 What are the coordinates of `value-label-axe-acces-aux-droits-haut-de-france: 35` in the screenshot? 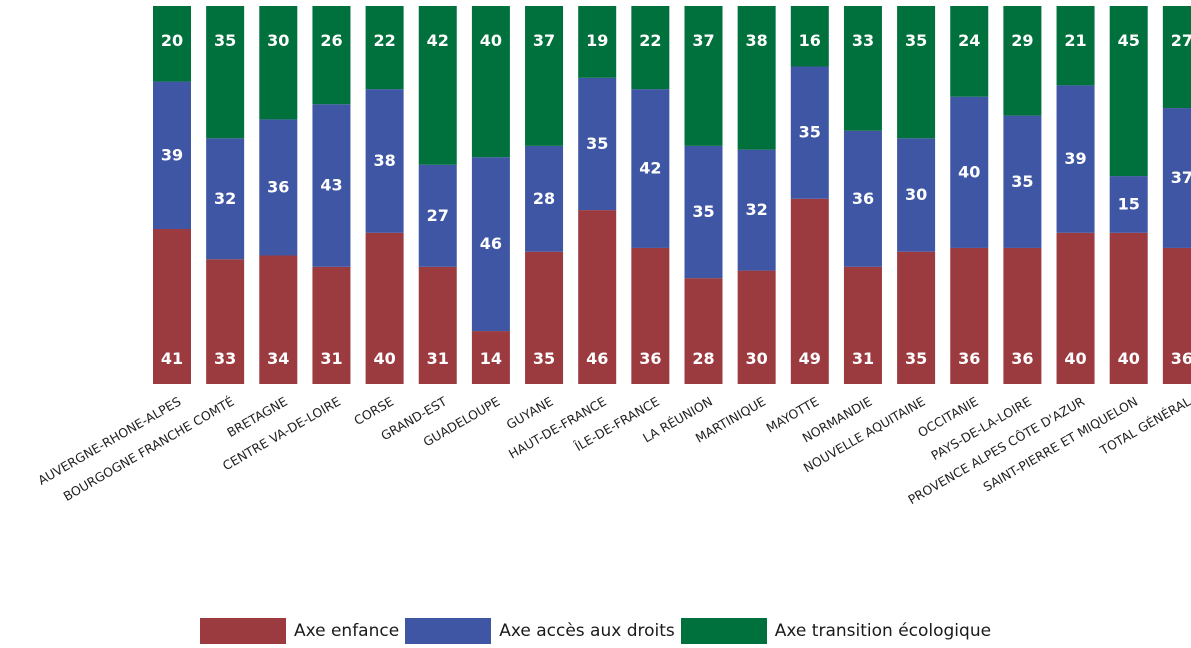 It's located at (597, 143).